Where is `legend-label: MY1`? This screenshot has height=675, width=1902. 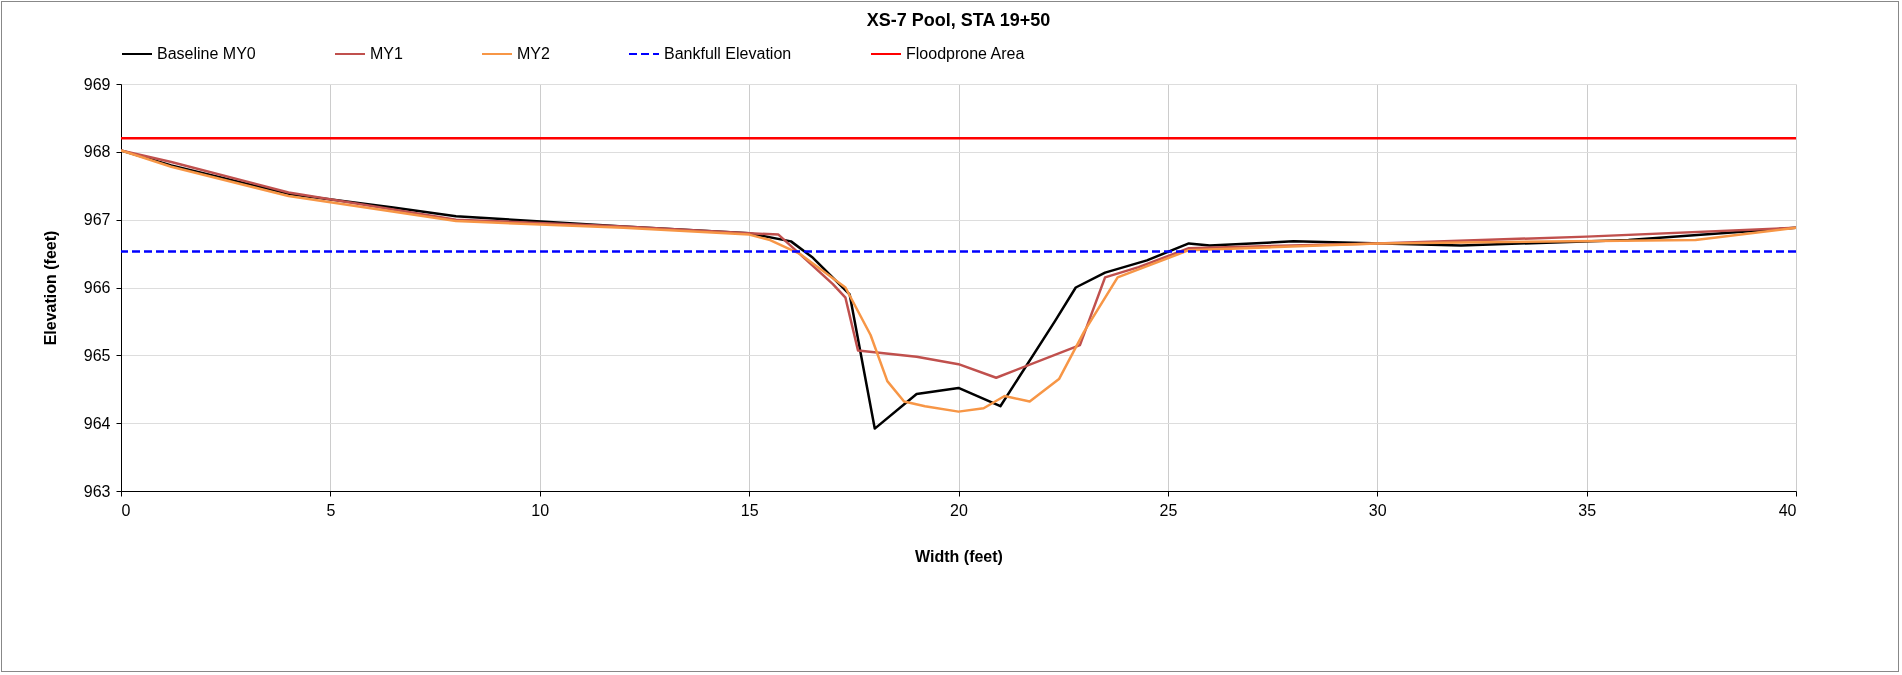 legend-label: MY1 is located at coordinates (386, 53).